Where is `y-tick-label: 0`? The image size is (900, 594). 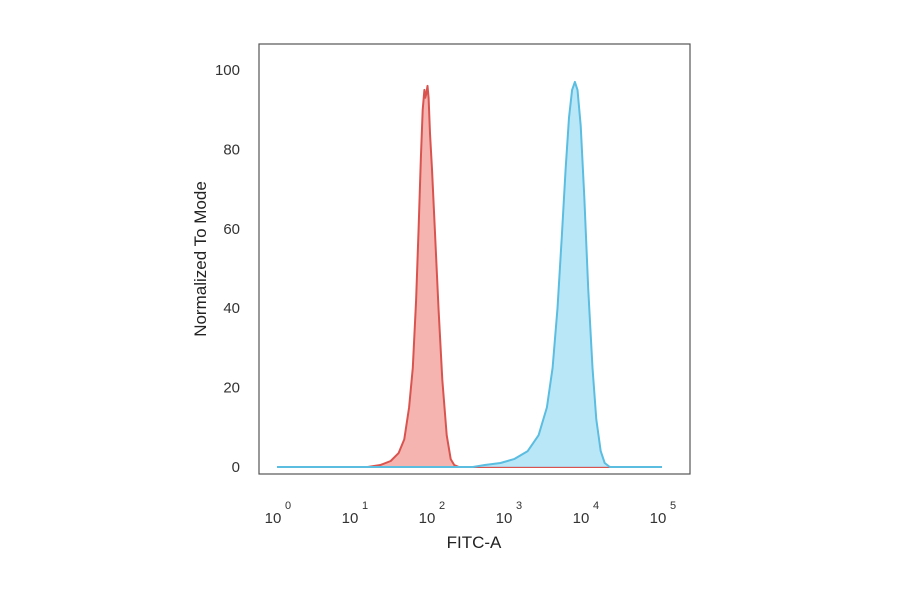
y-tick-label: 0 is located at coordinates (236, 467).